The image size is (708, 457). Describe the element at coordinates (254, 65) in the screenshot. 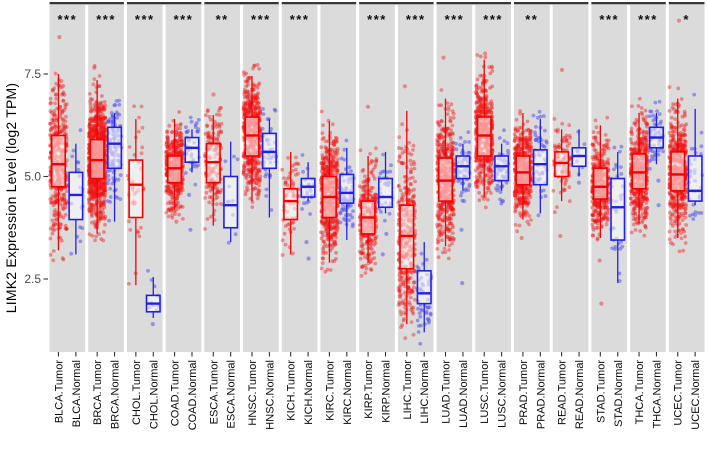

I see `outlier-point` at that location.